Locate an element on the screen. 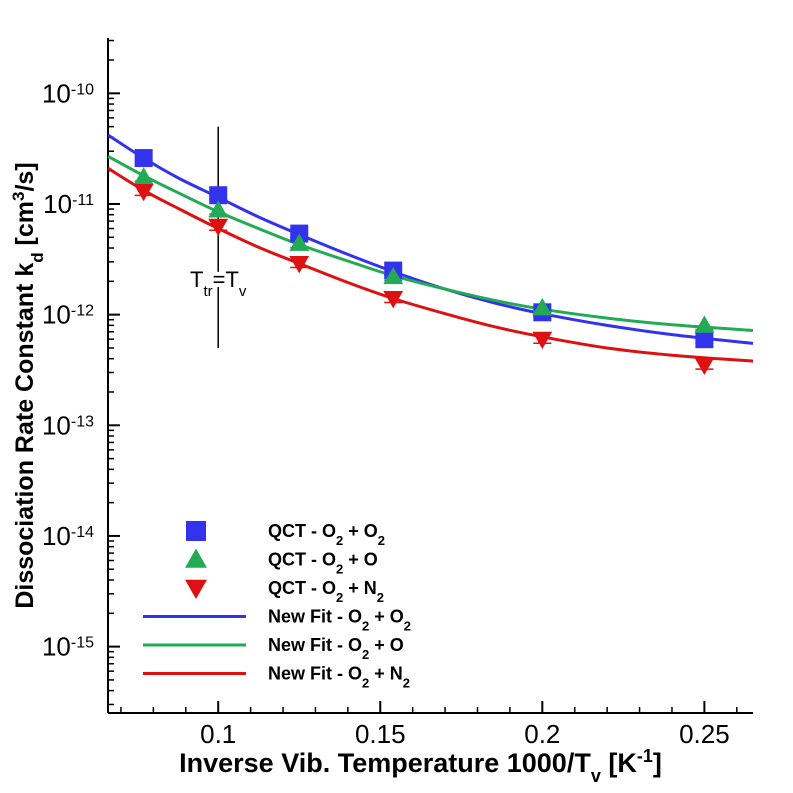  x-tick-label: 0.15 is located at coordinates (380, 734).